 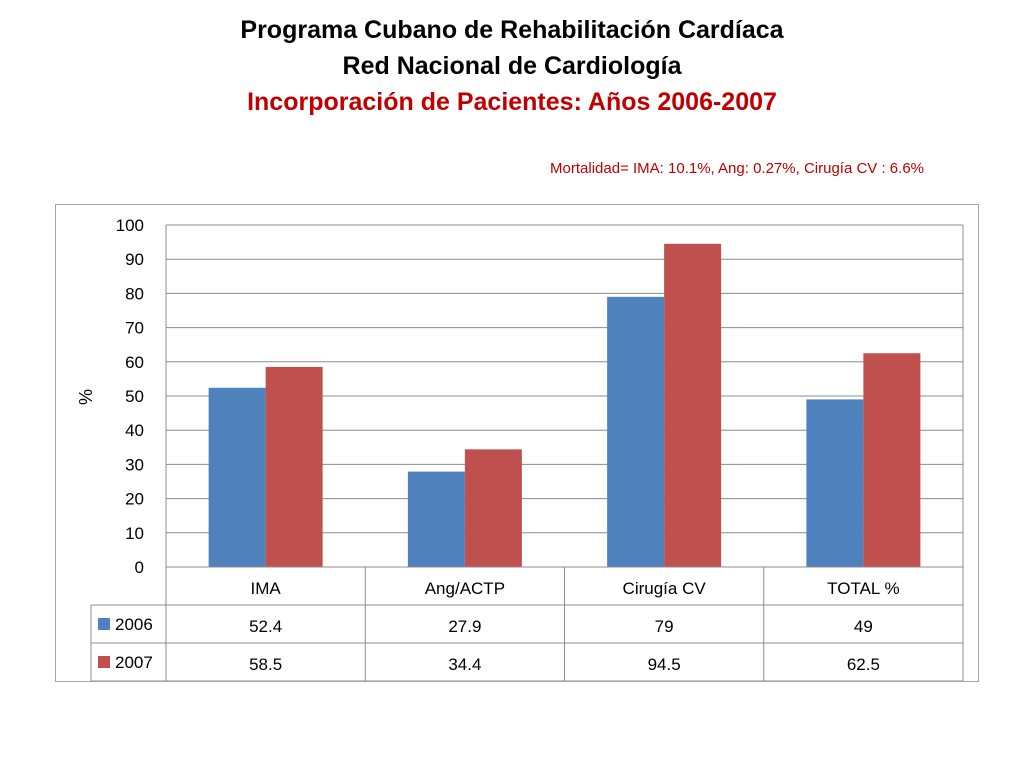 What do you see at coordinates (134, 293) in the screenshot?
I see `y-tick-label: 80` at bounding box center [134, 293].